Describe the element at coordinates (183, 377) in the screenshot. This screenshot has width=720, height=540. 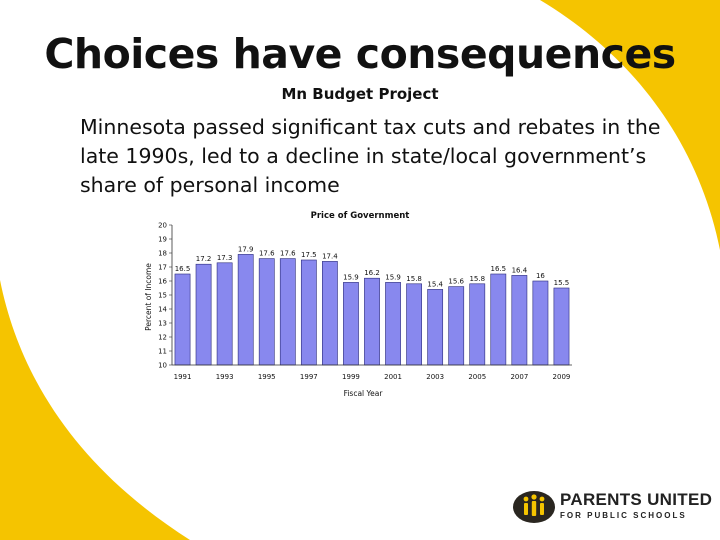
I see `x-tick-label-1991: 1991` at that location.